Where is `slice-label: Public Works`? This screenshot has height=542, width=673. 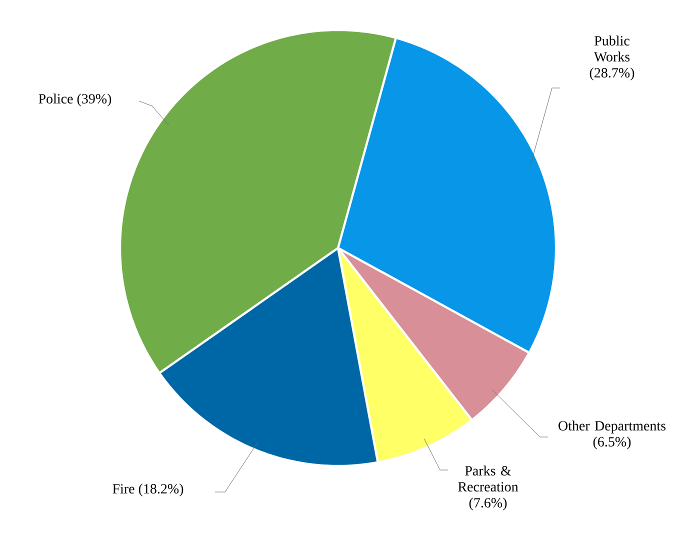
slice-label: Public Works is located at coordinates (612, 49).